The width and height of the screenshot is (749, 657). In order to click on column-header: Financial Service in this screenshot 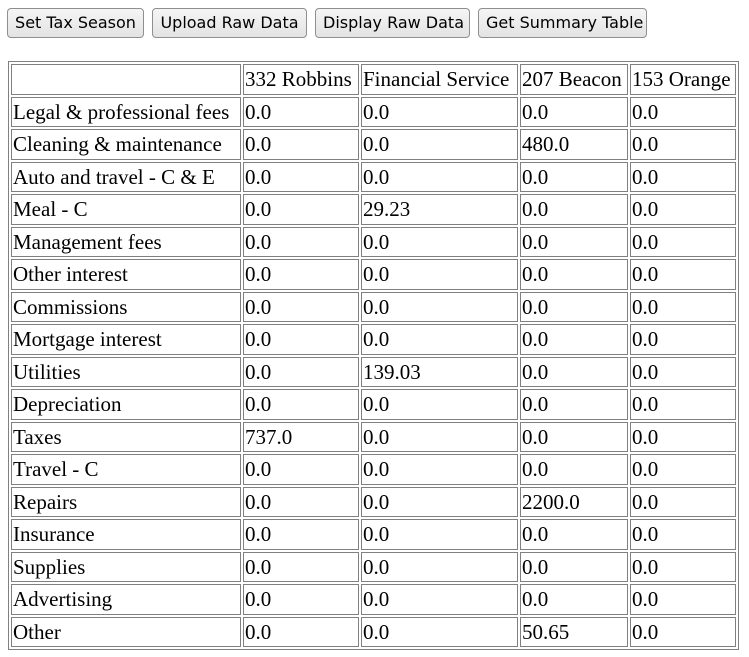, I will do `click(439, 79)`.